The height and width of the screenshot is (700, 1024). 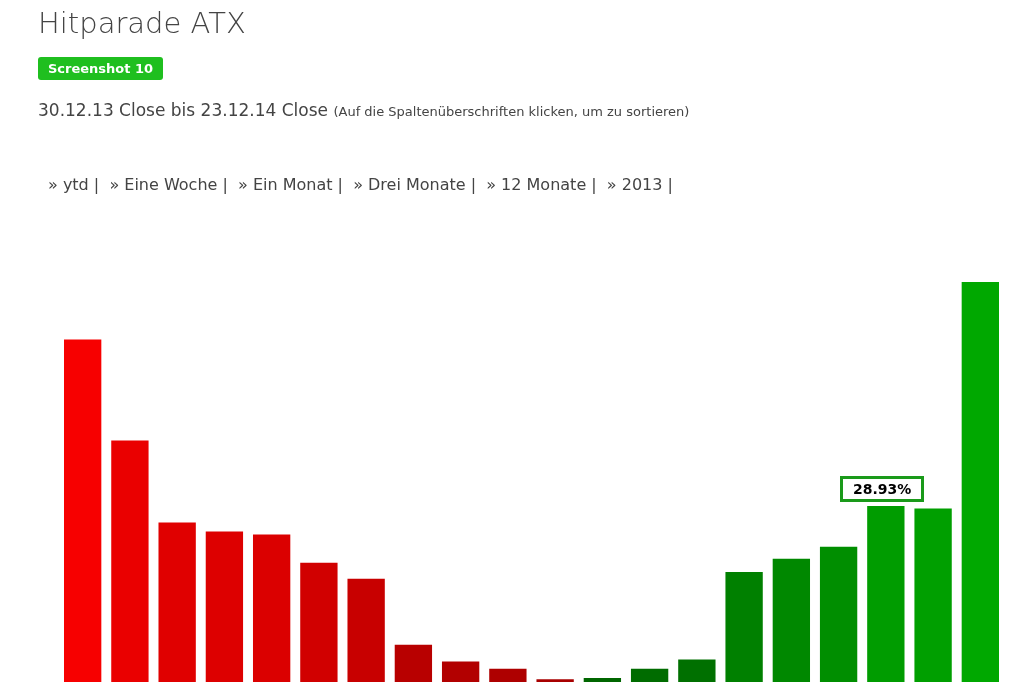 What do you see at coordinates (882, 489) in the screenshot?
I see `annotation: 28.93%` at bounding box center [882, 489].